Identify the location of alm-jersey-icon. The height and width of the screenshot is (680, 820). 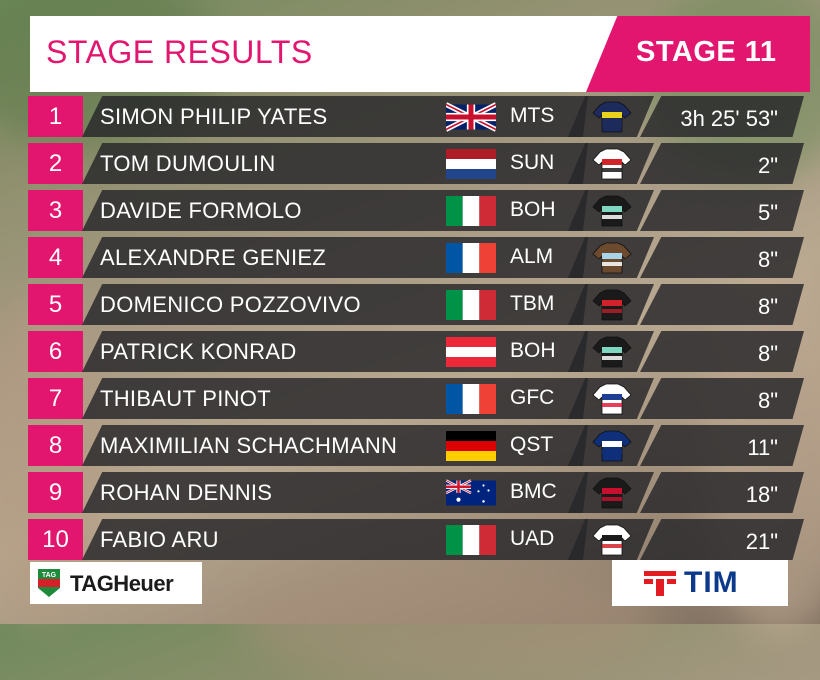
(612, 258).